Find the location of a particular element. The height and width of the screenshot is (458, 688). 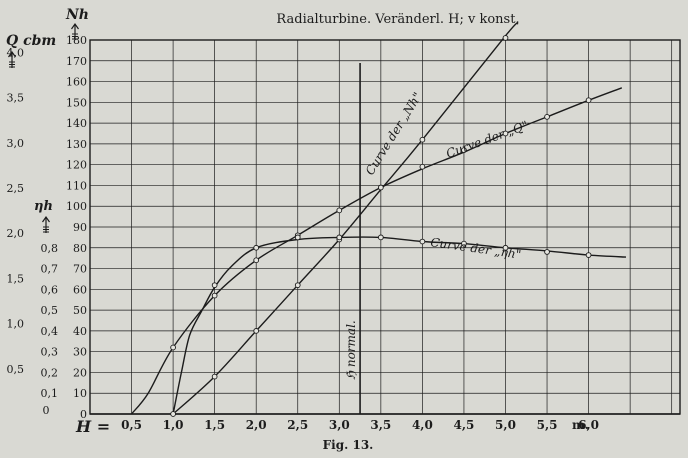

x-tick-label: 3,5 is located at coordinates (380, 425).